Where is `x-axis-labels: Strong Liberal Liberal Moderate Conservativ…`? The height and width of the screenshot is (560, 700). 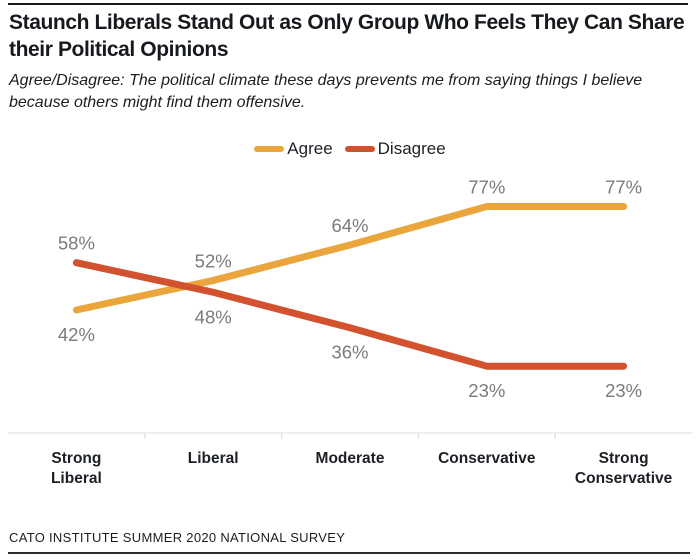
x-axis-labels: Strong Liberal Liberal Moderate Conservativ… is located at coordinates (350, 479).